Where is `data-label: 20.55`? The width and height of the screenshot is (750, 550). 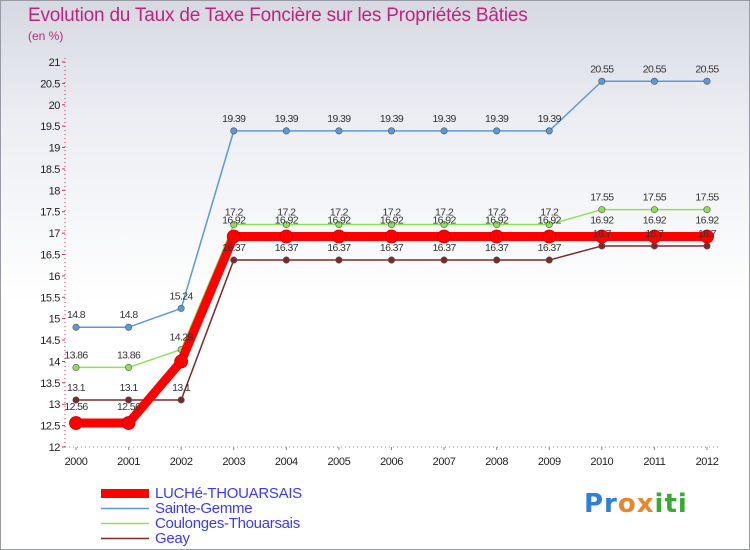
data-label: 20.55 is located at coordinates (655, 69).